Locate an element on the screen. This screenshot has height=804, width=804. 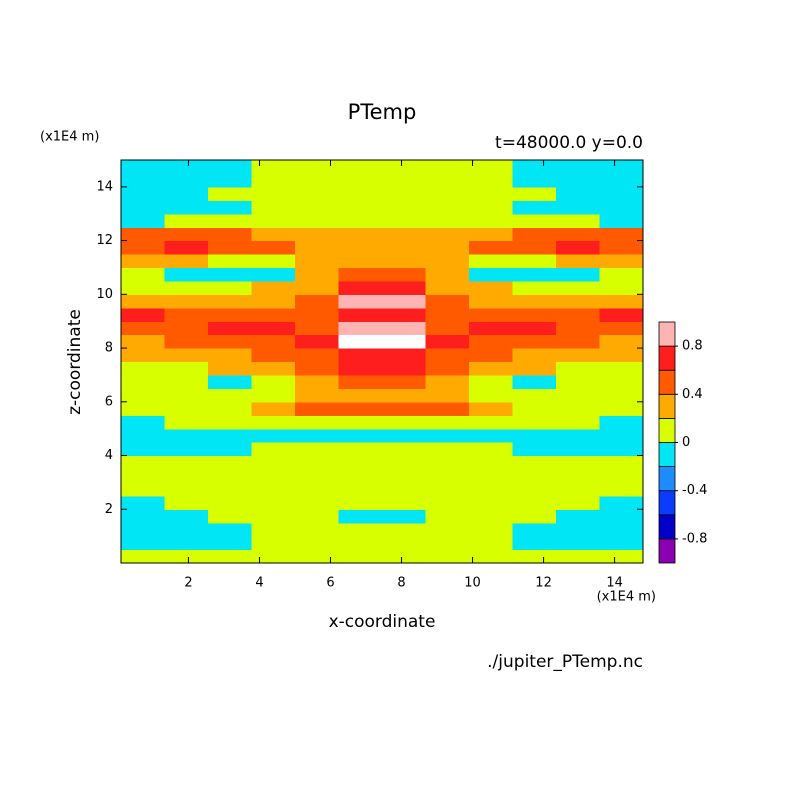
y-tick-label: 8 is located at coordinates (109, 348).